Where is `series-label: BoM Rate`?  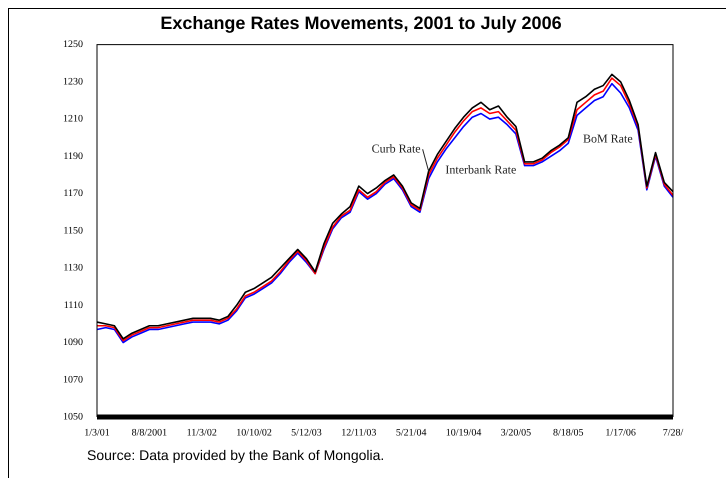 series-label: BoM Rate is located at coordinates (608, 139).